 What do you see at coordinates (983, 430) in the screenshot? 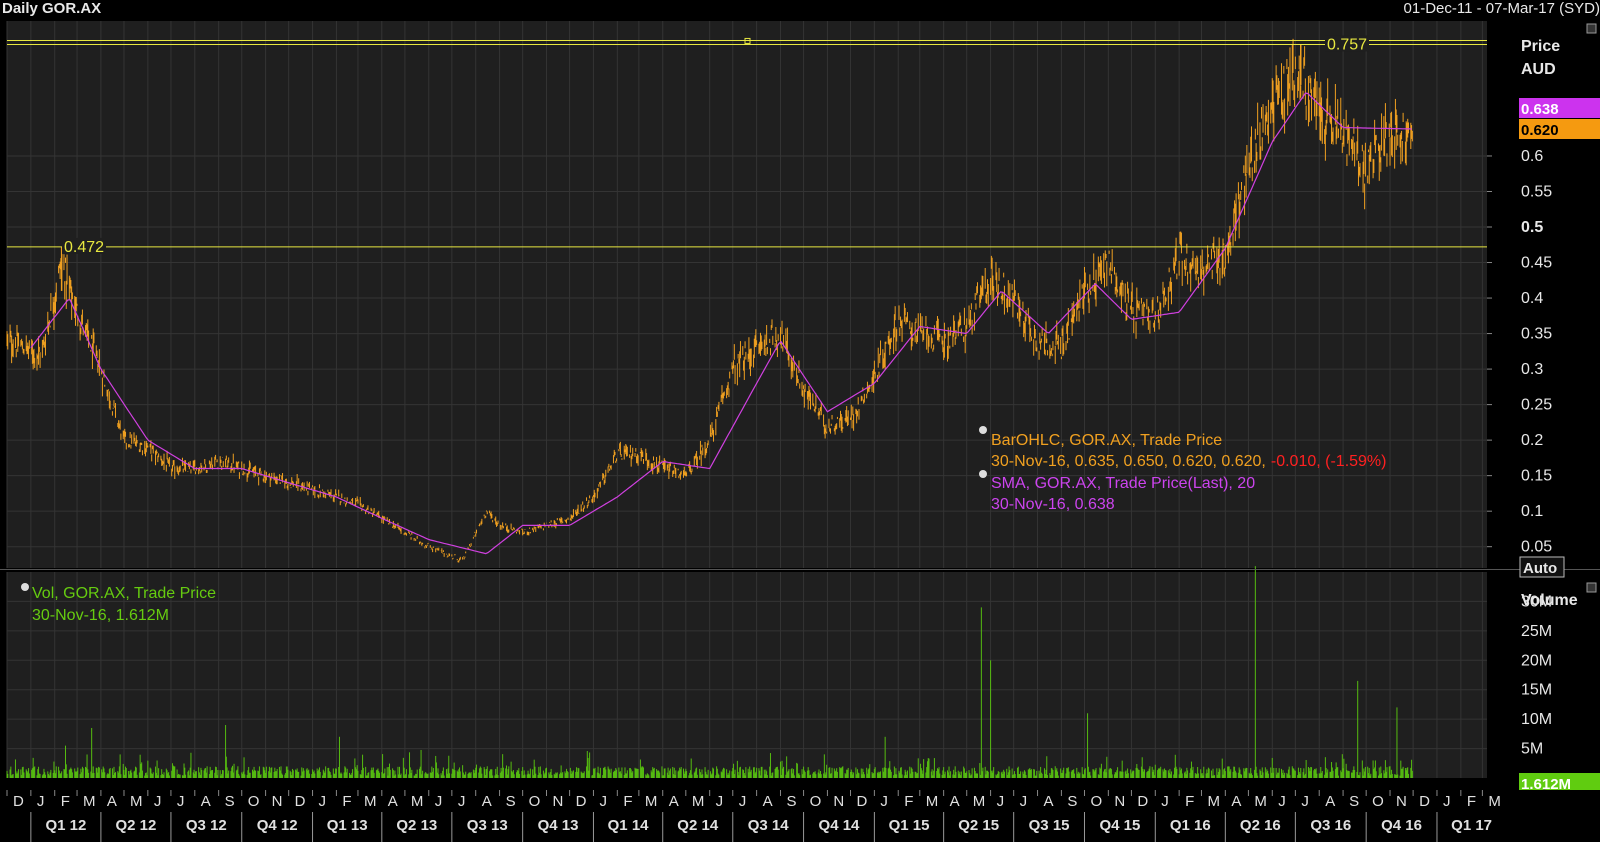
I see `ohlc-legend-toggle-icon` at bounding box center [983, 430].